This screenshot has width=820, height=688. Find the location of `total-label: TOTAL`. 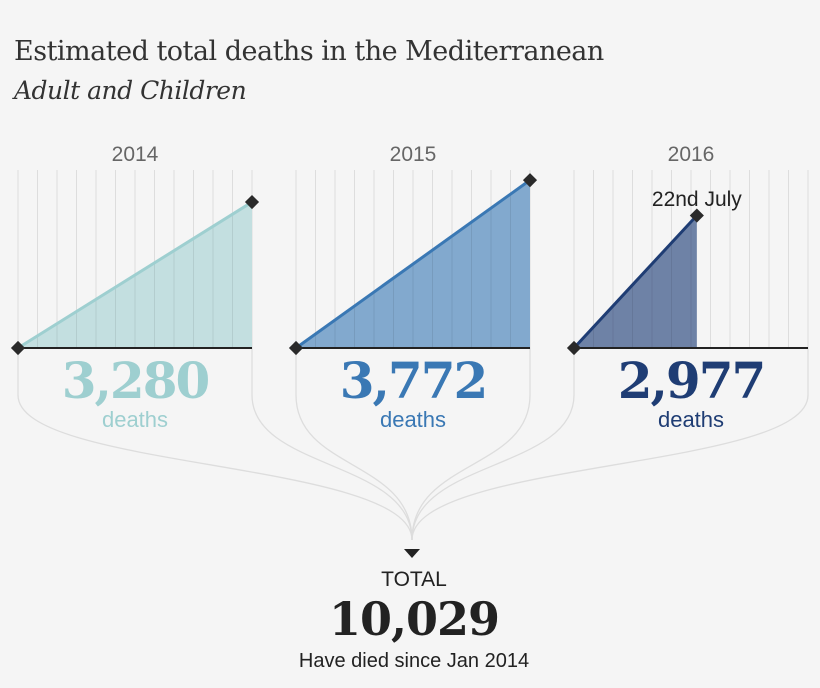

total-label: TOTAL is located at coordinates (414, 579).